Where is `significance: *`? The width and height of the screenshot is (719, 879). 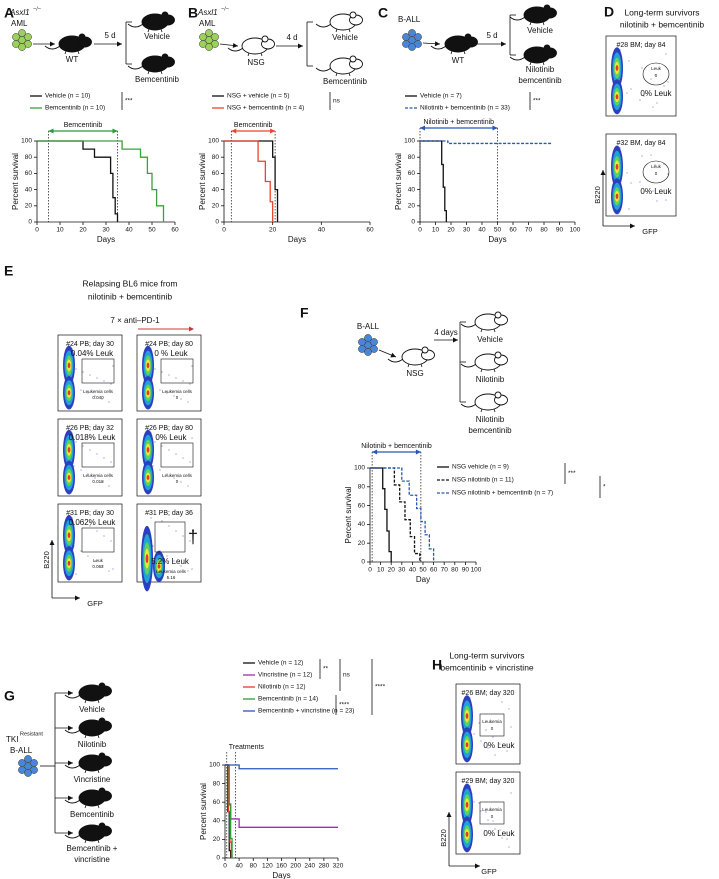 significance: * is located at coordinates (604, 487).